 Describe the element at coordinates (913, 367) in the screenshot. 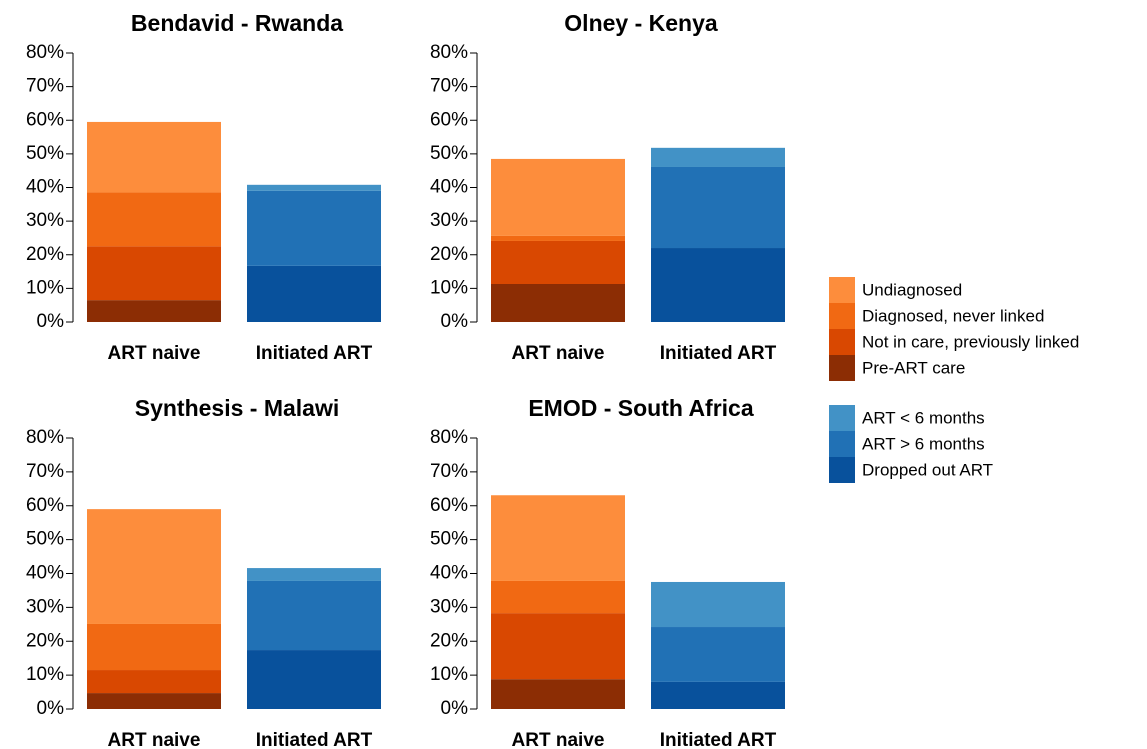

I see `legend-label: Pre-ART care` at that location.